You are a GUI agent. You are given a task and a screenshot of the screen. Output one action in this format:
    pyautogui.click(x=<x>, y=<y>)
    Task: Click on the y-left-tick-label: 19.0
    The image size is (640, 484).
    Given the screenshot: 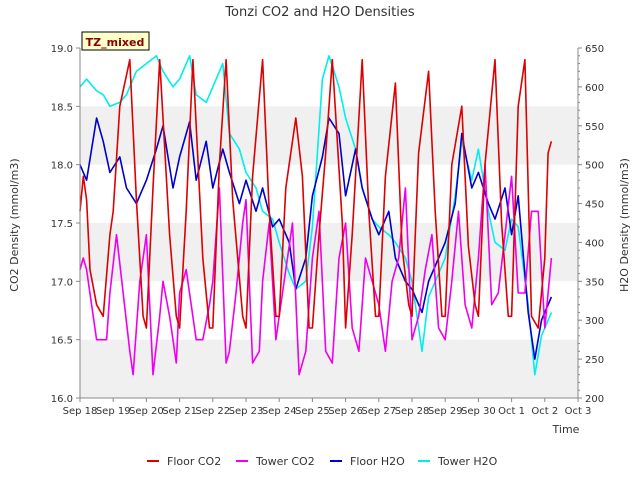 What is the action you would take?
    pyautogui.click(x=62, y=49)
    